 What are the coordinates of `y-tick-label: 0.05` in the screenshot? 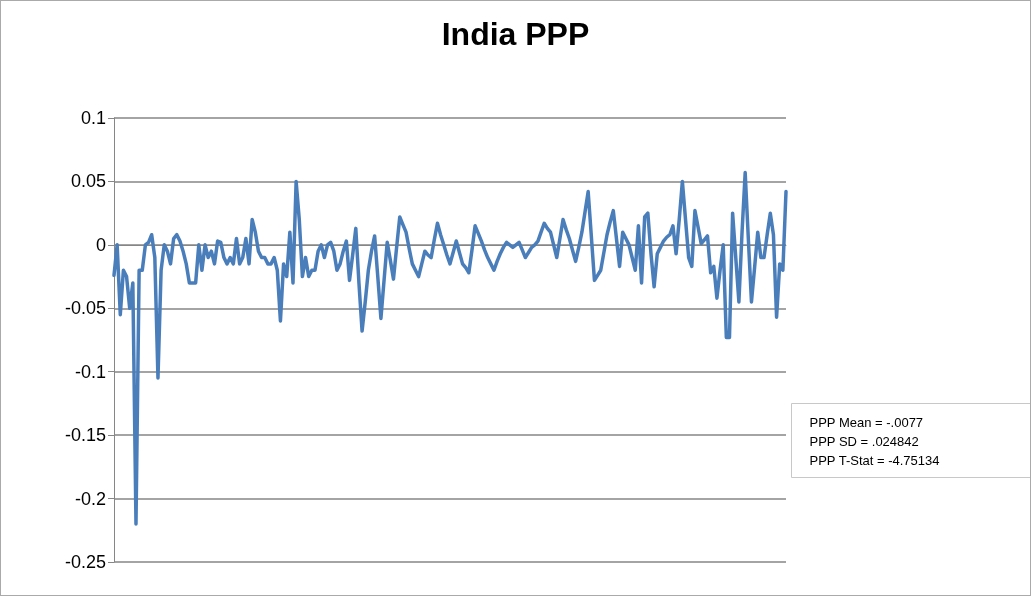 It's located at (88, 181).